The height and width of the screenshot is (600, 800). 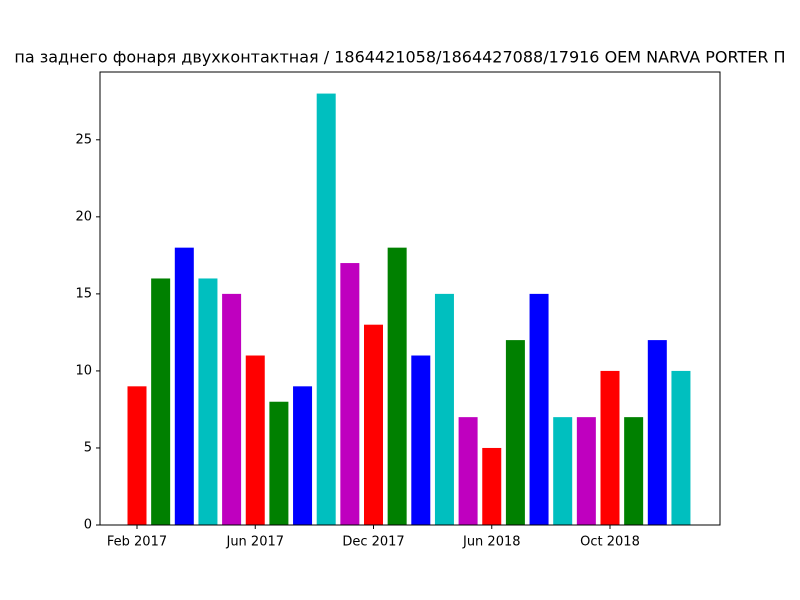 I want to click on x-tick-label: Jun 2017, so click(x=254, y=542).